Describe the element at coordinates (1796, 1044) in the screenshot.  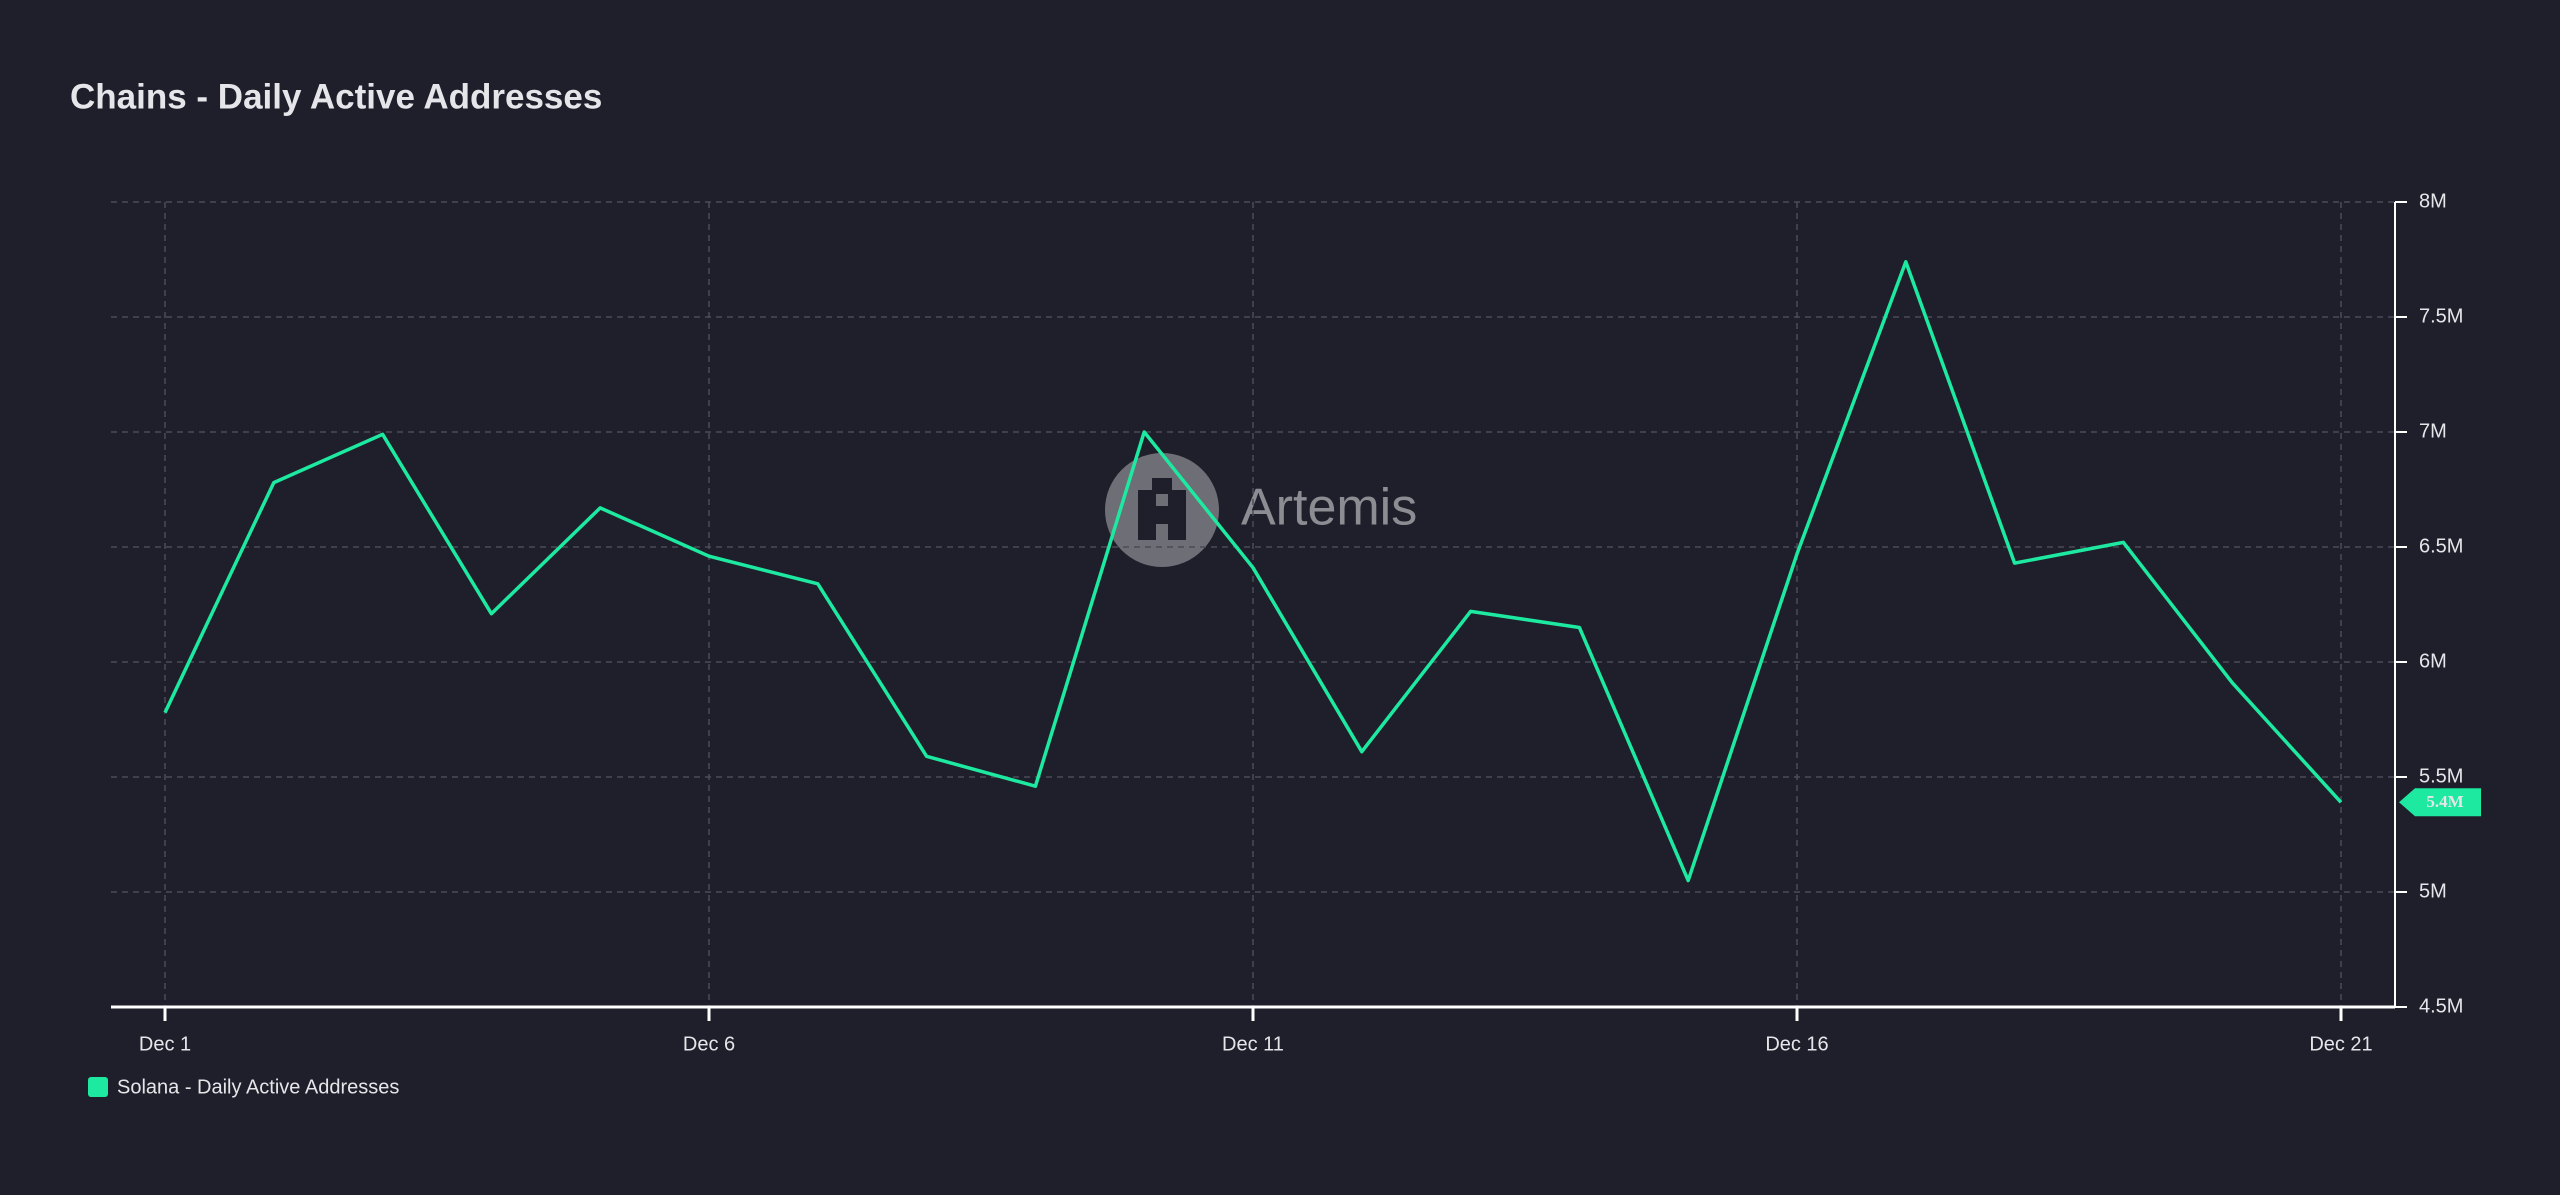
I see `x-tick-label: Dec 16` at that location.